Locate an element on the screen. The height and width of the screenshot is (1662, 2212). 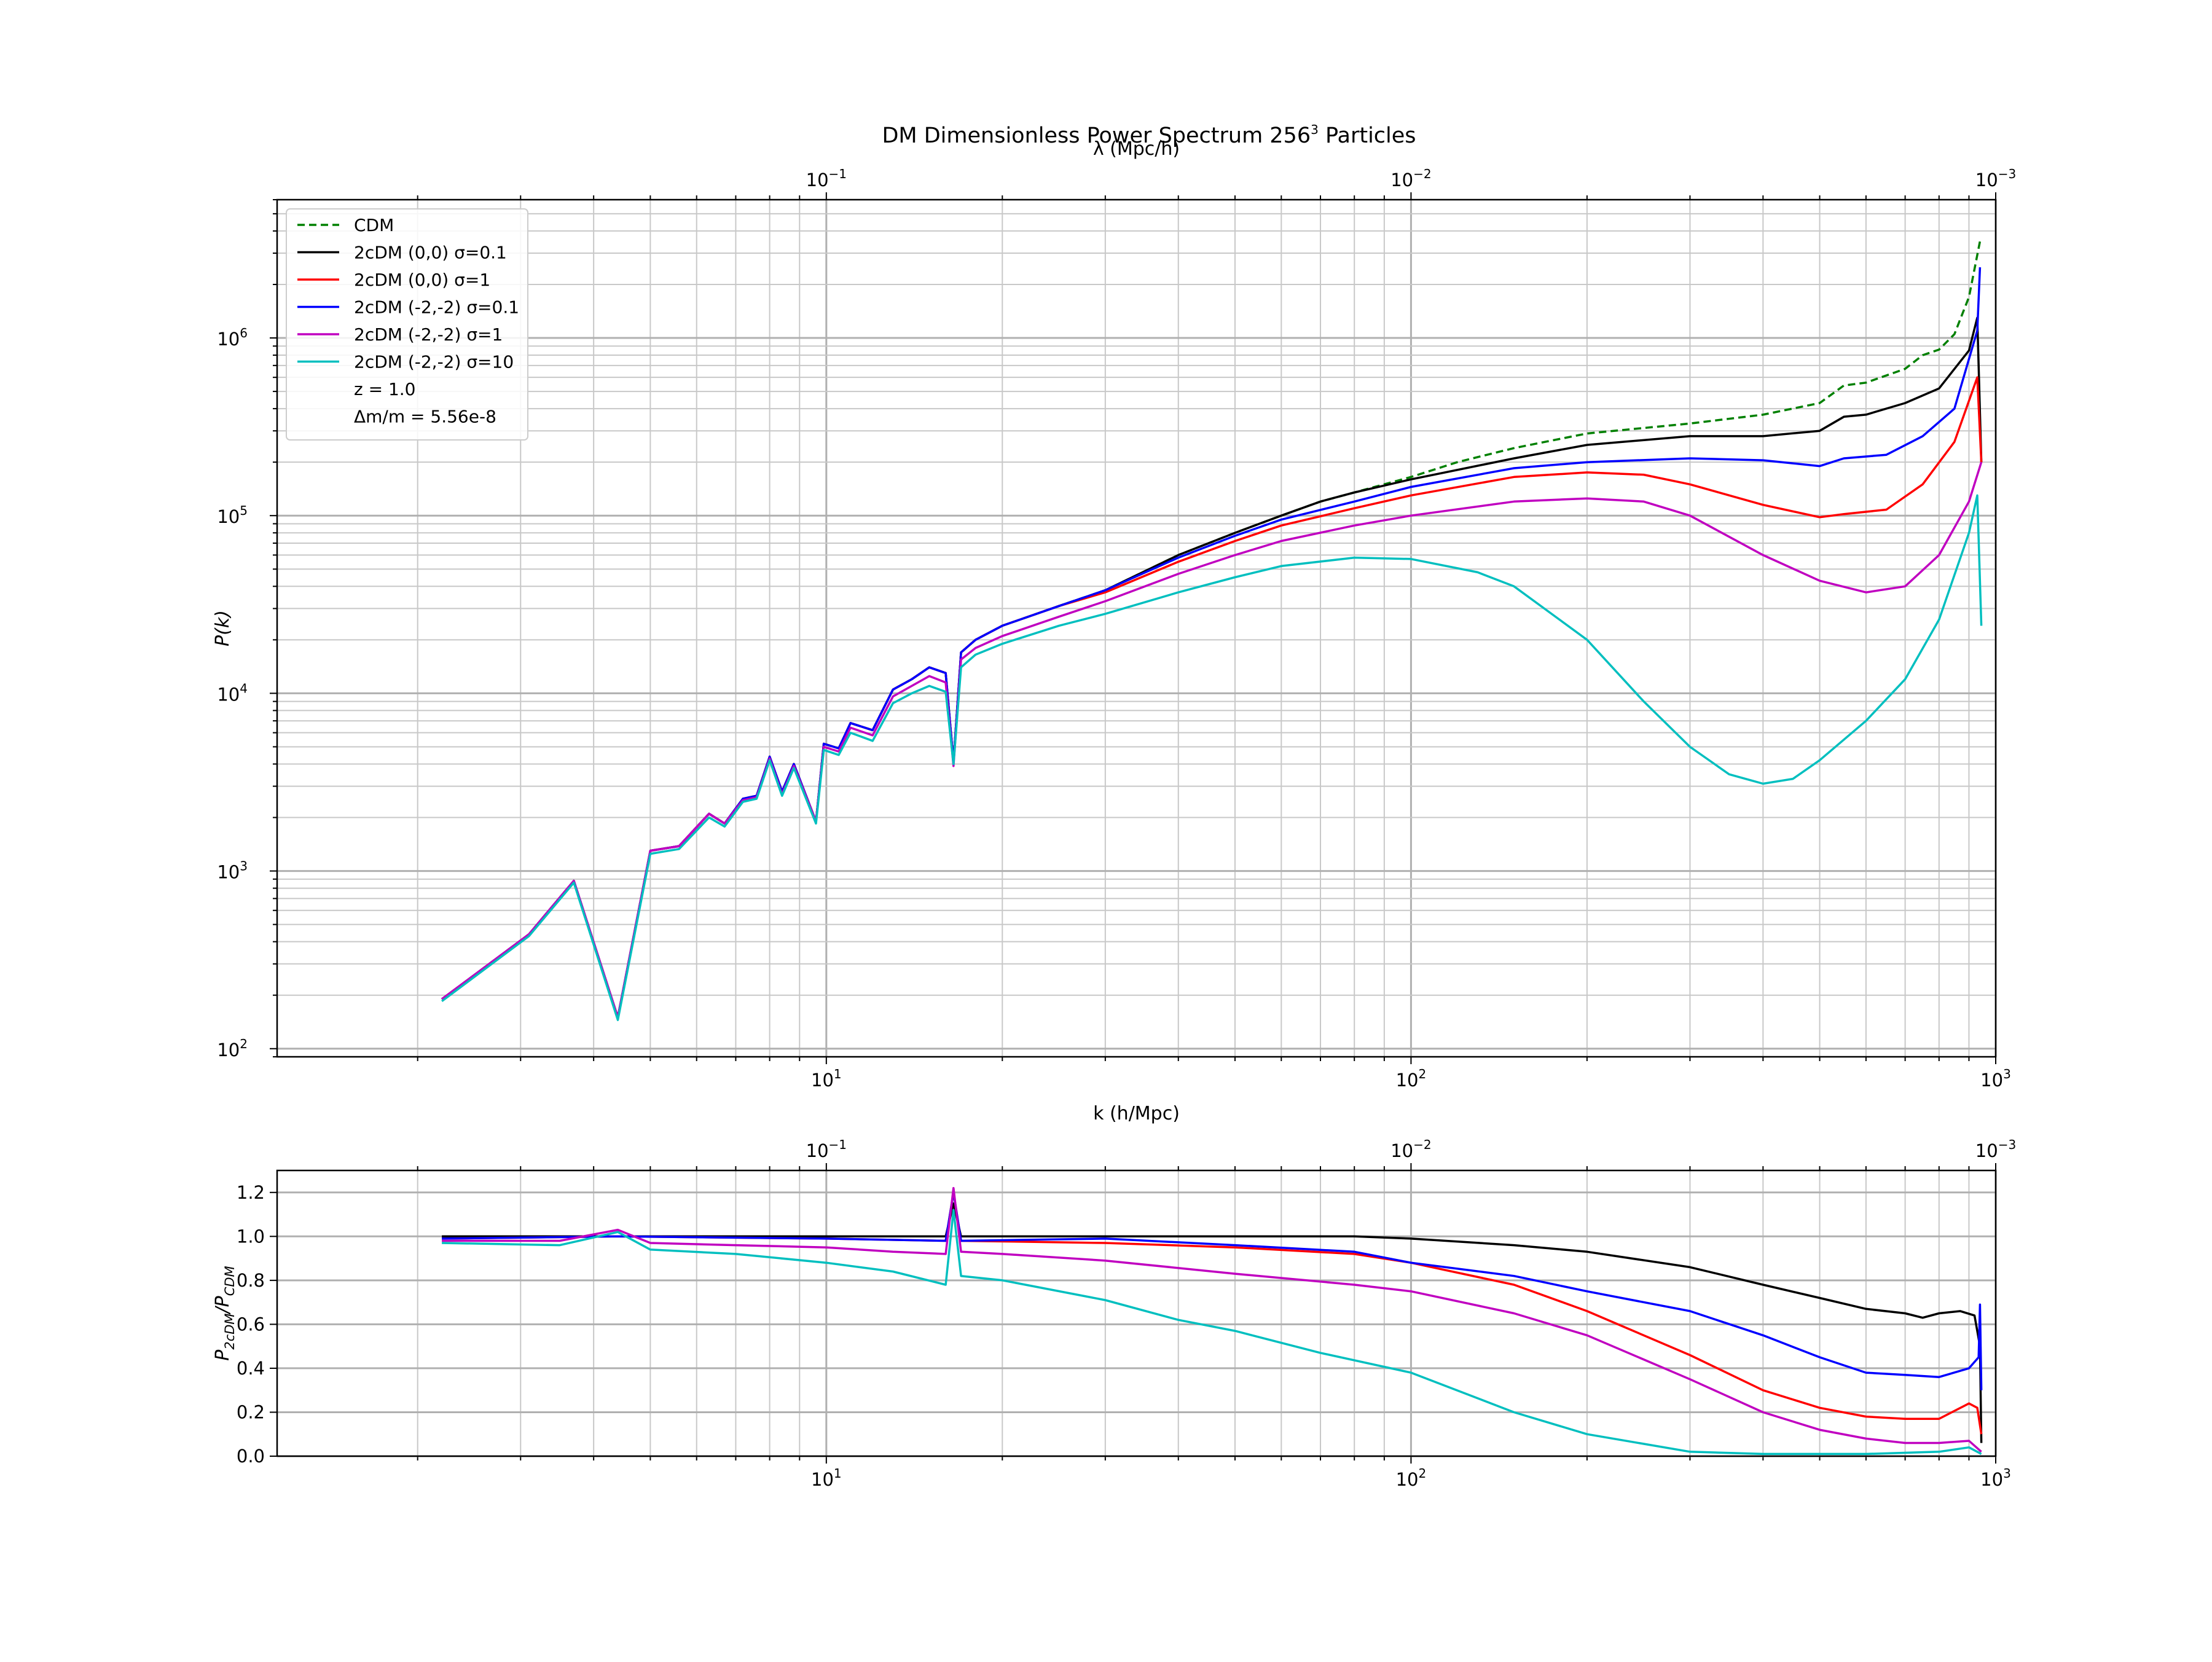
y-tick-label: 1.0 is located at coordinates (251, 1236).